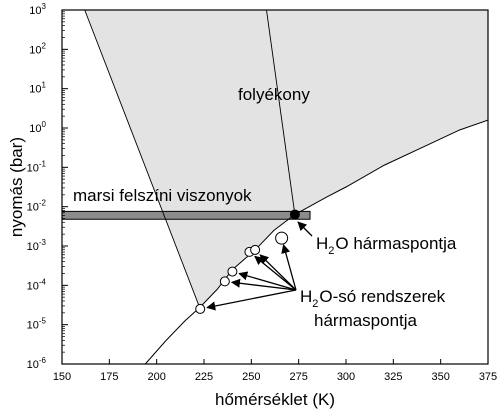 The width and height of the screenshot is (504, 413). Describe the element at coordinates (186, 215) in the screenshot. I see `mars-conditions-band` at that location.